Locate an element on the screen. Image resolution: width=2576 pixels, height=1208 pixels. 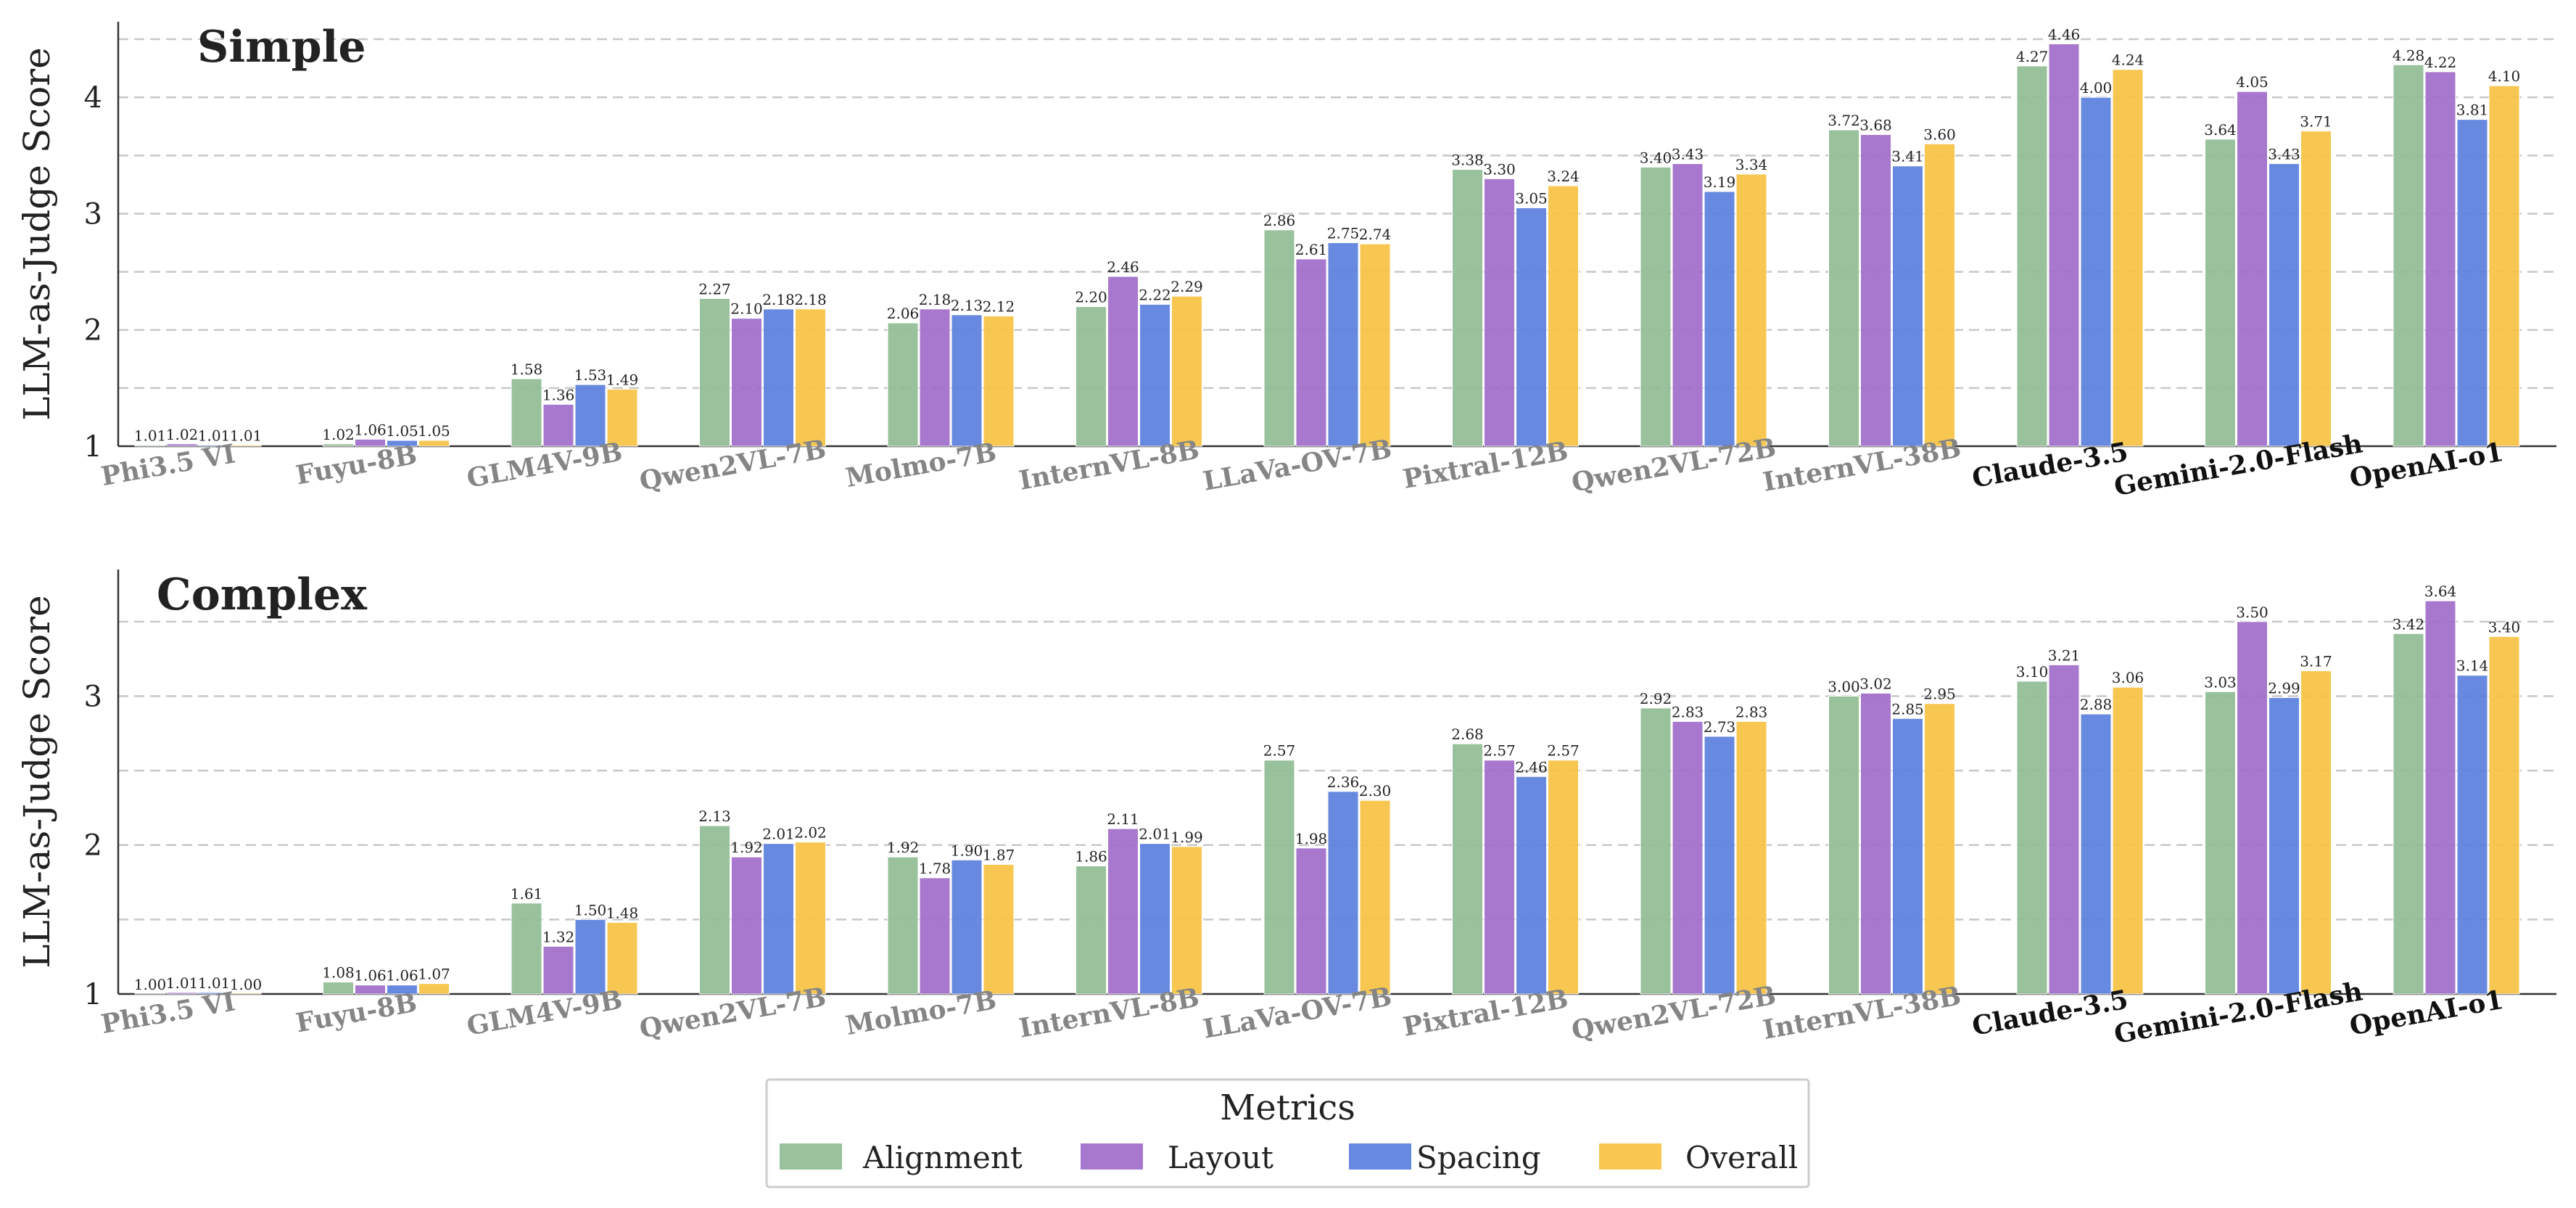
bar-group-internvl-8b: 1.86 2.112.01 1.99 is located at coordinates (1139, 902).